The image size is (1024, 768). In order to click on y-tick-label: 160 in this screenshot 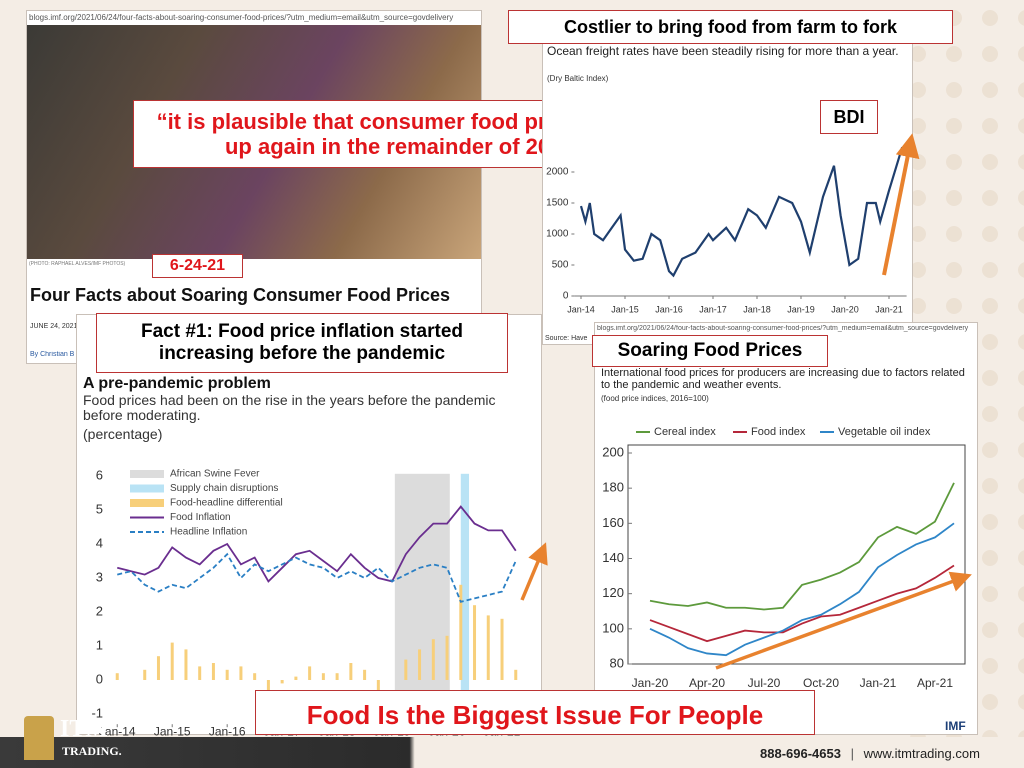, I will do `click(613, 522)`.